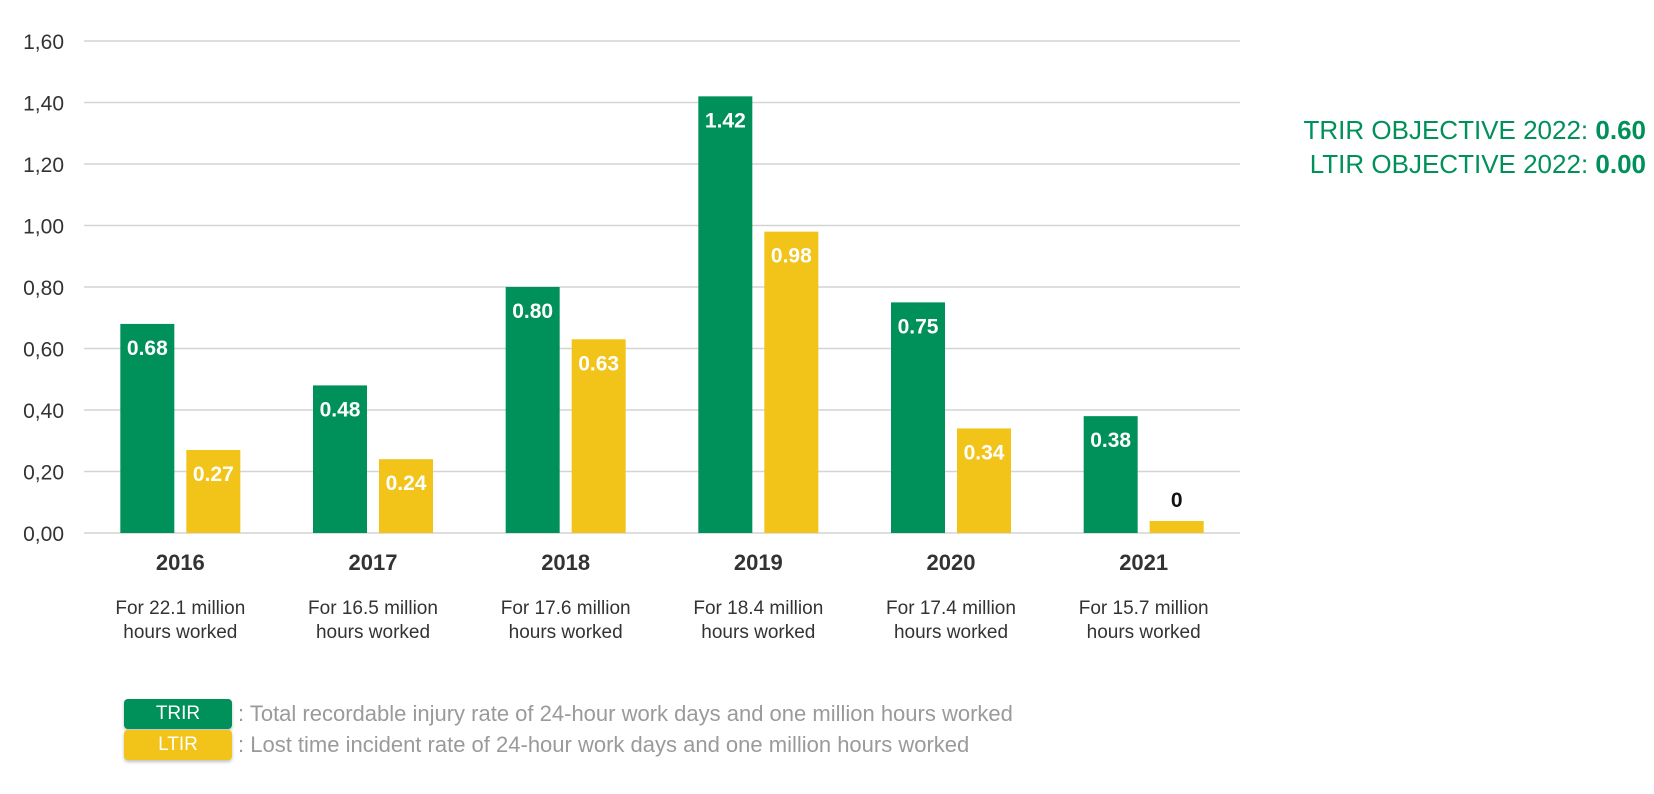 Image resolution: width=1654 pixels, height=794 pixels. I want to click on y-tick-label: 1,60, so click(43, 42).